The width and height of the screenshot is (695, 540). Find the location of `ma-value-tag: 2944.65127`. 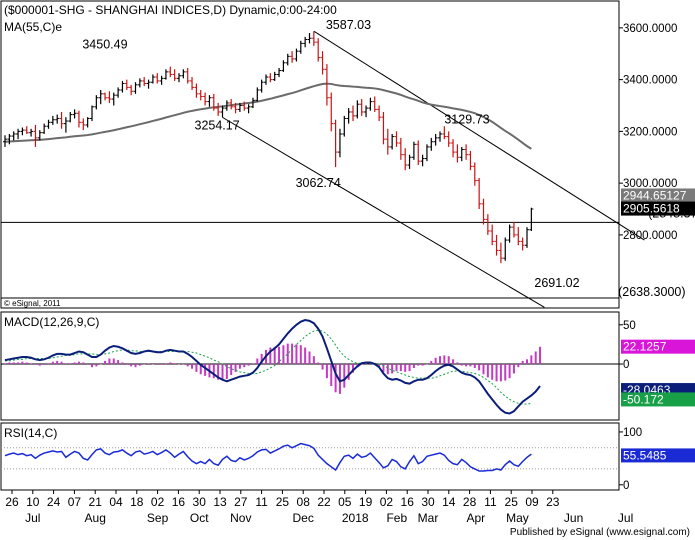

ma-value-tag: 2944.65127 is located at coordinates (655, 195).